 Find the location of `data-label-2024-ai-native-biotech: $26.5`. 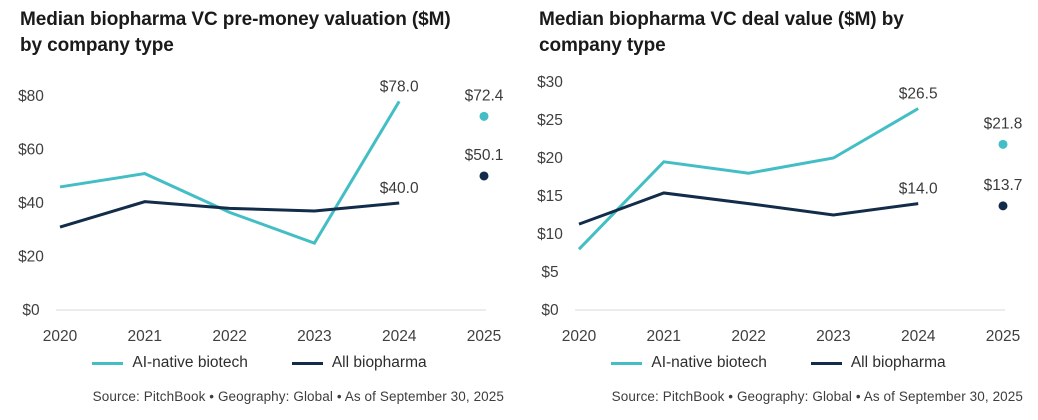

data-label-2024-ai-native-biotech: $26.5 is located at coordinates (918, 94).